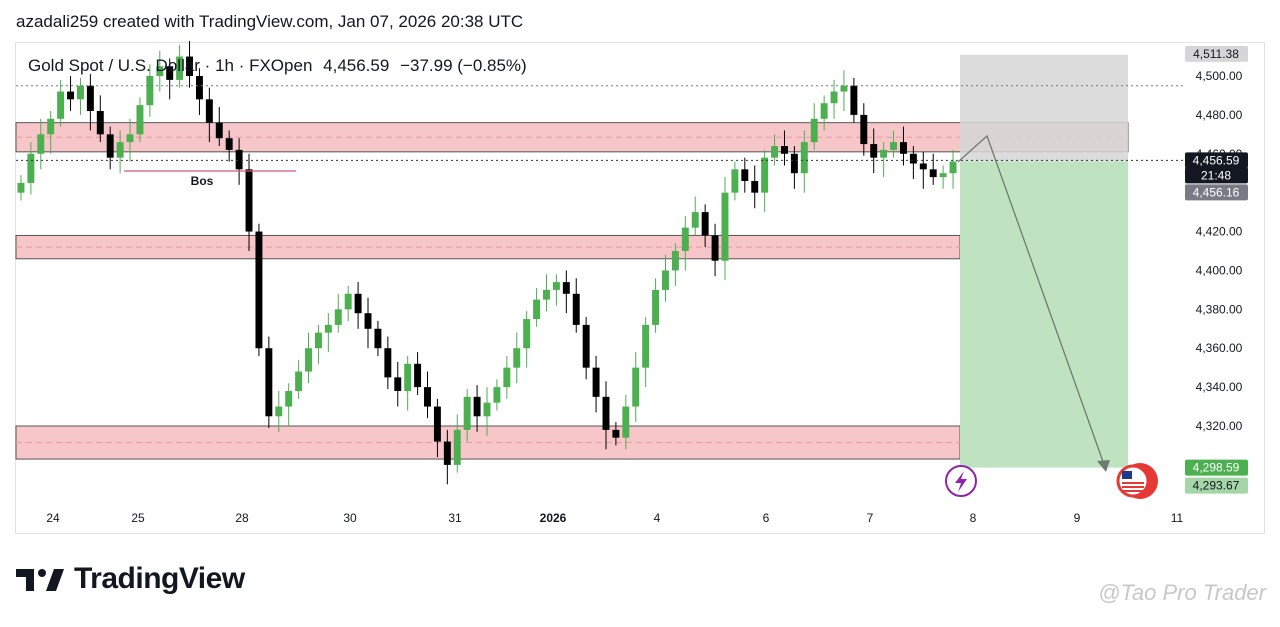 This screenshot has height=627, width=1280. I want to click on entry-price-badge-text: 4,456.16, so click(1216, 192).